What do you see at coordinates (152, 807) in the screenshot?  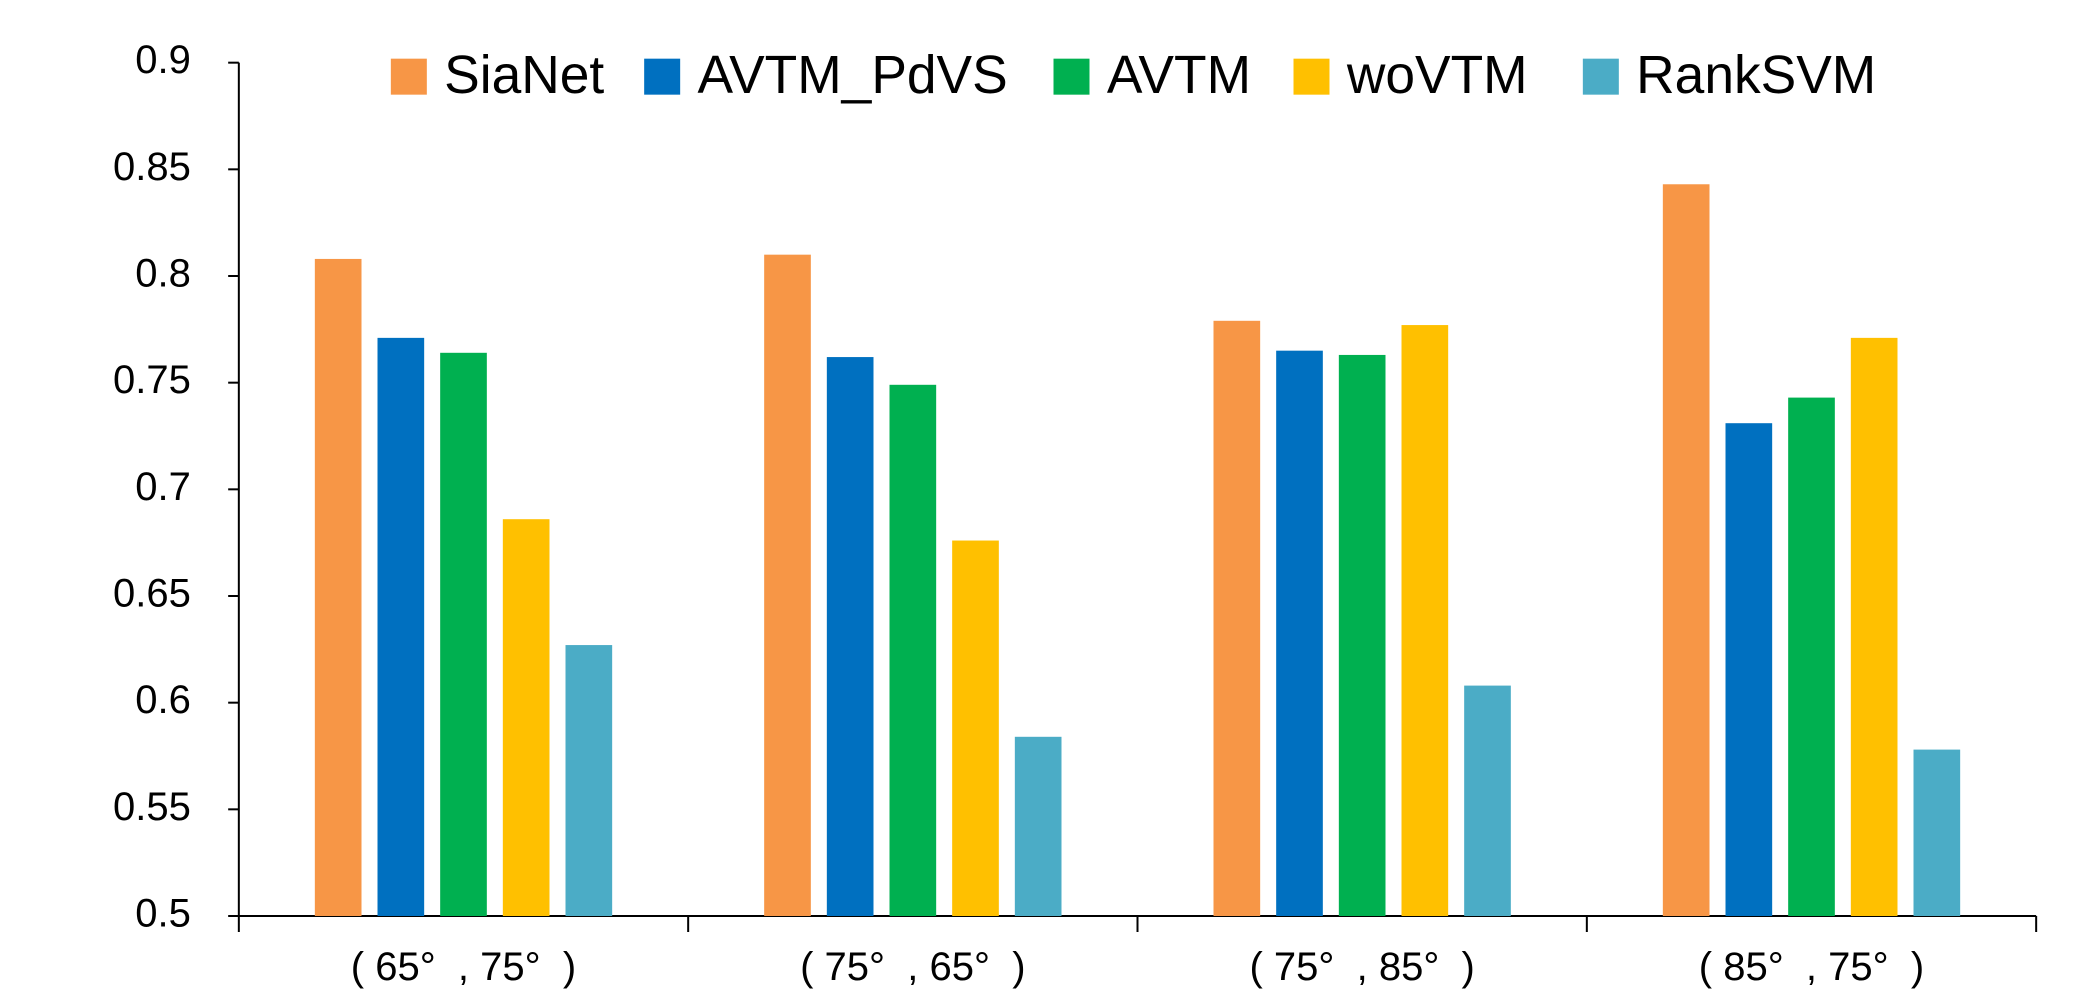 I see `y-tick-label: 0.55` at bounding box center [152, 807].